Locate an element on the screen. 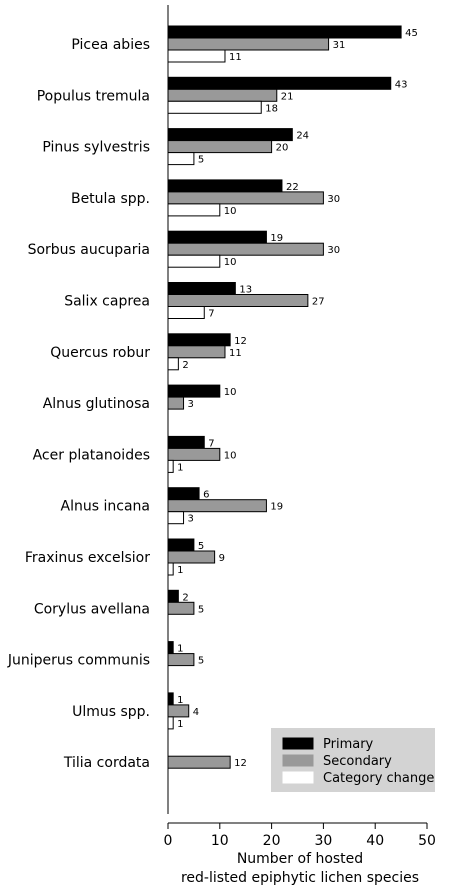 The width and height of the screenshot is (450, 887). category-label: Picea abies is located at coordinates (110, 45).